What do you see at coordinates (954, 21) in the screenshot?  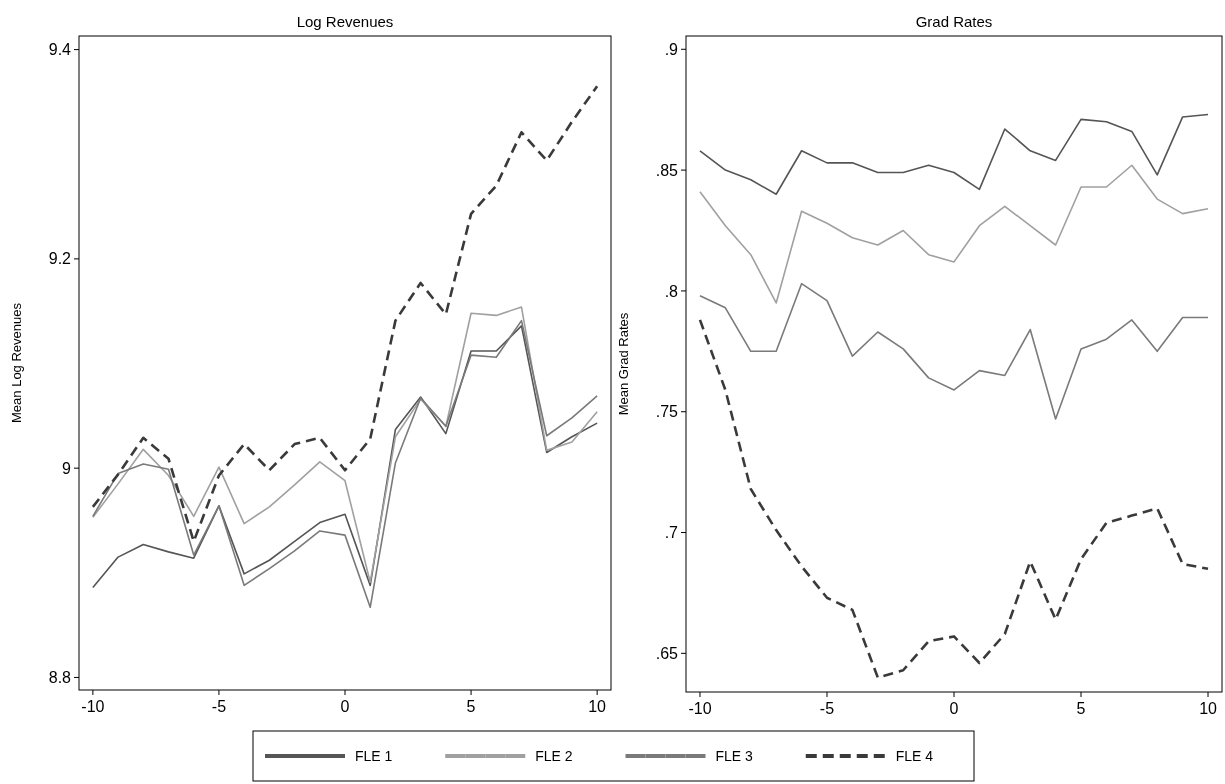 I see `chart-title: Grad Rates` at bounding box center [954, 21].